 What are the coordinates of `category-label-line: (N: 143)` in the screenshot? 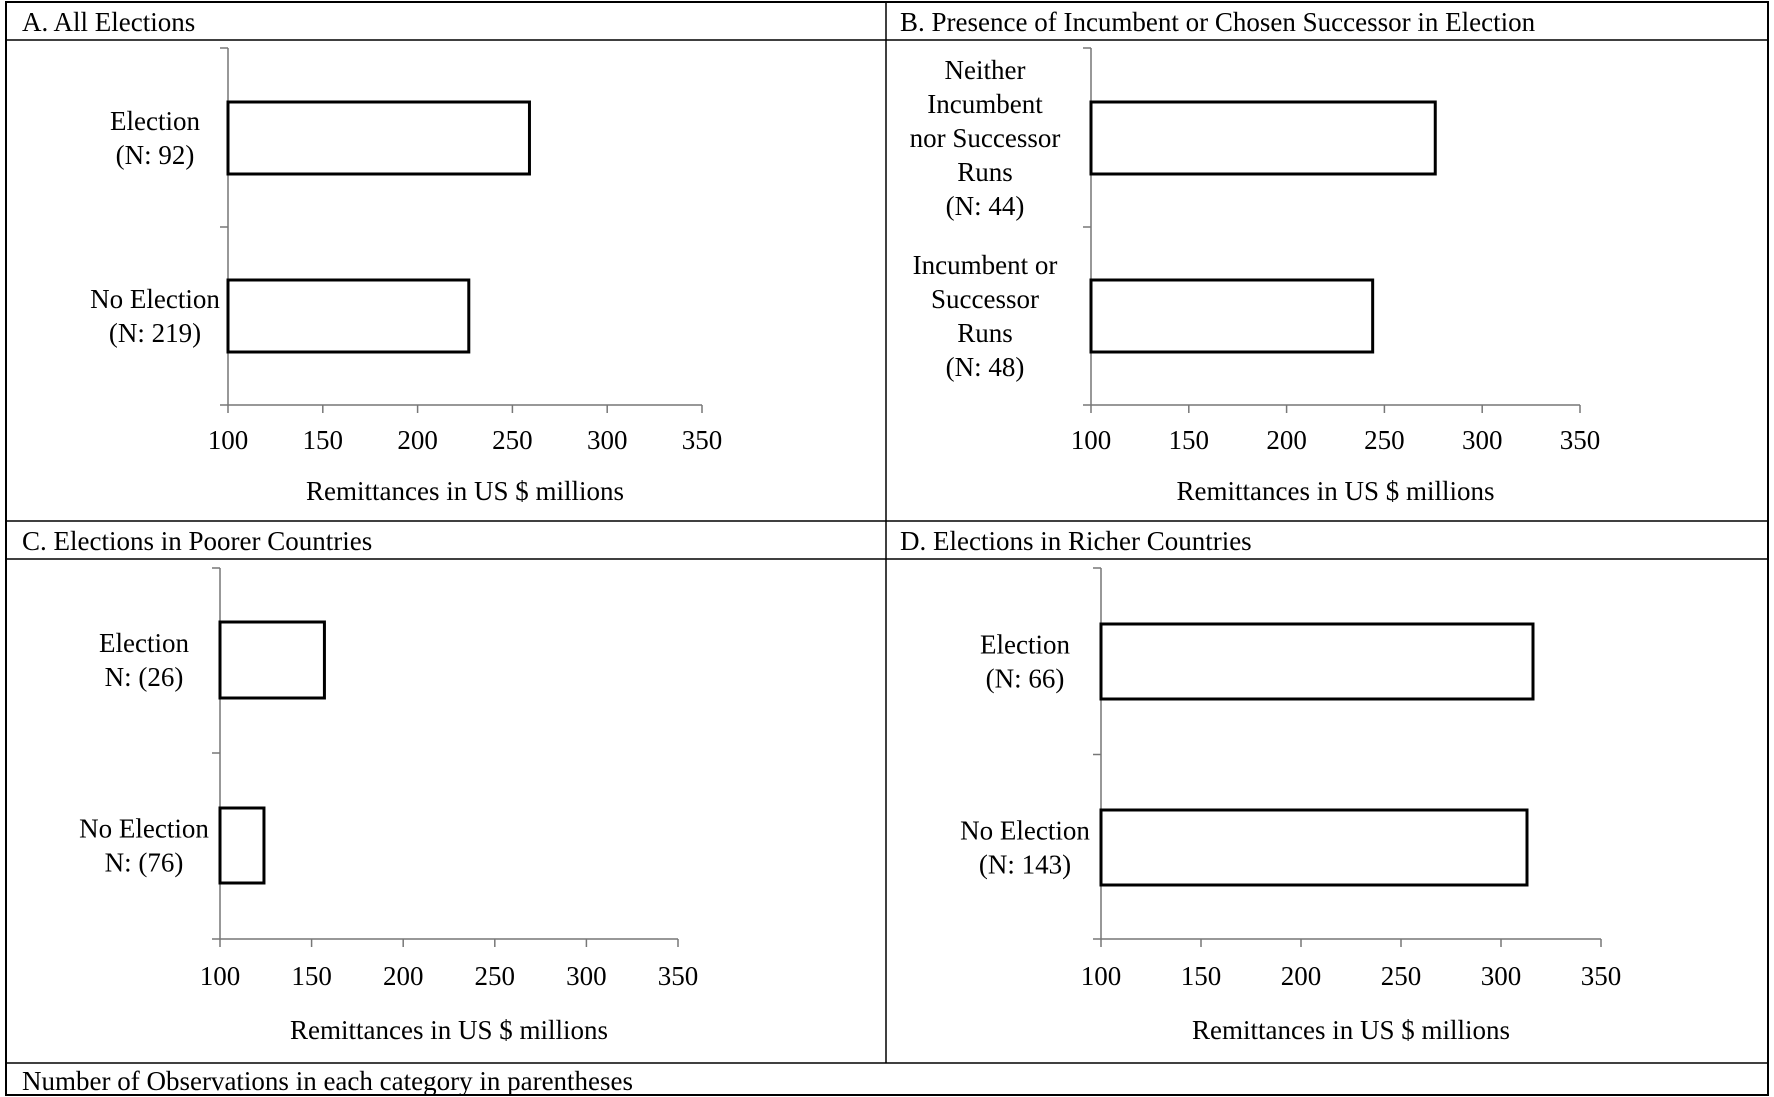 It's located at (1025, 865).